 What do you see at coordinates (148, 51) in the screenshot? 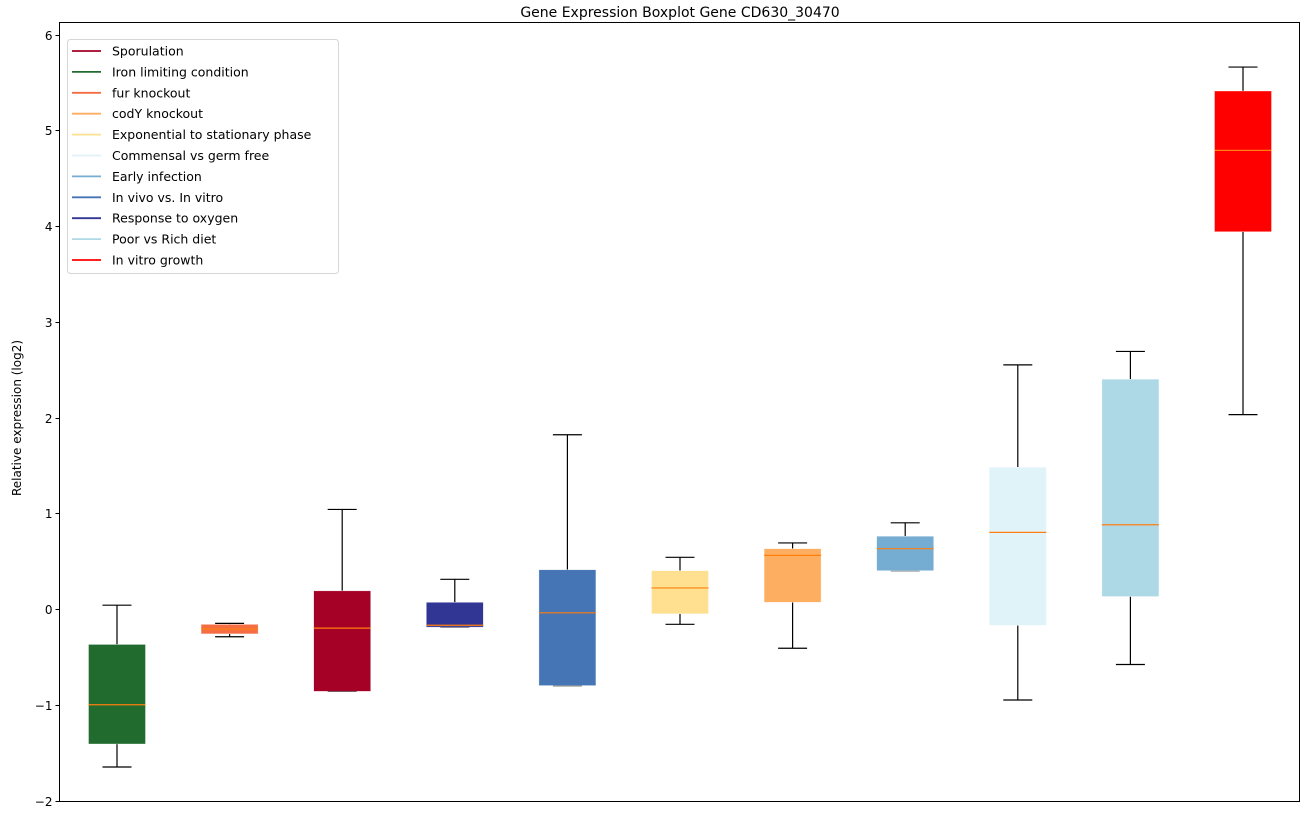
I see `legend-label: Sporulation` at bounding box center [148, 51].